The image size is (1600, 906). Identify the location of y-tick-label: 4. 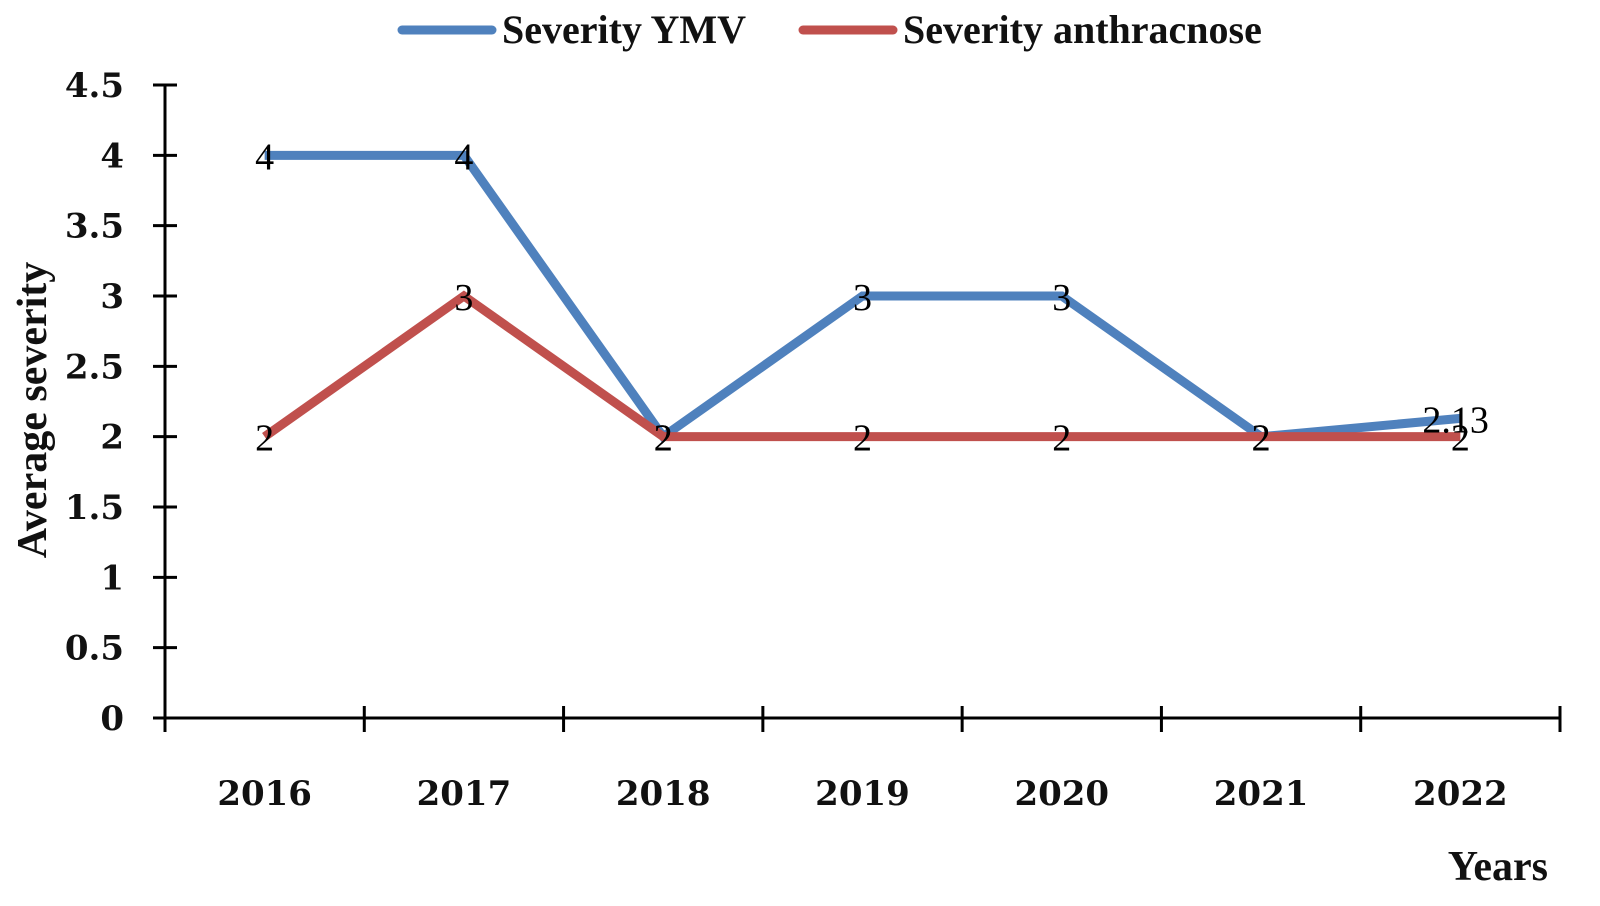
(112, 156).